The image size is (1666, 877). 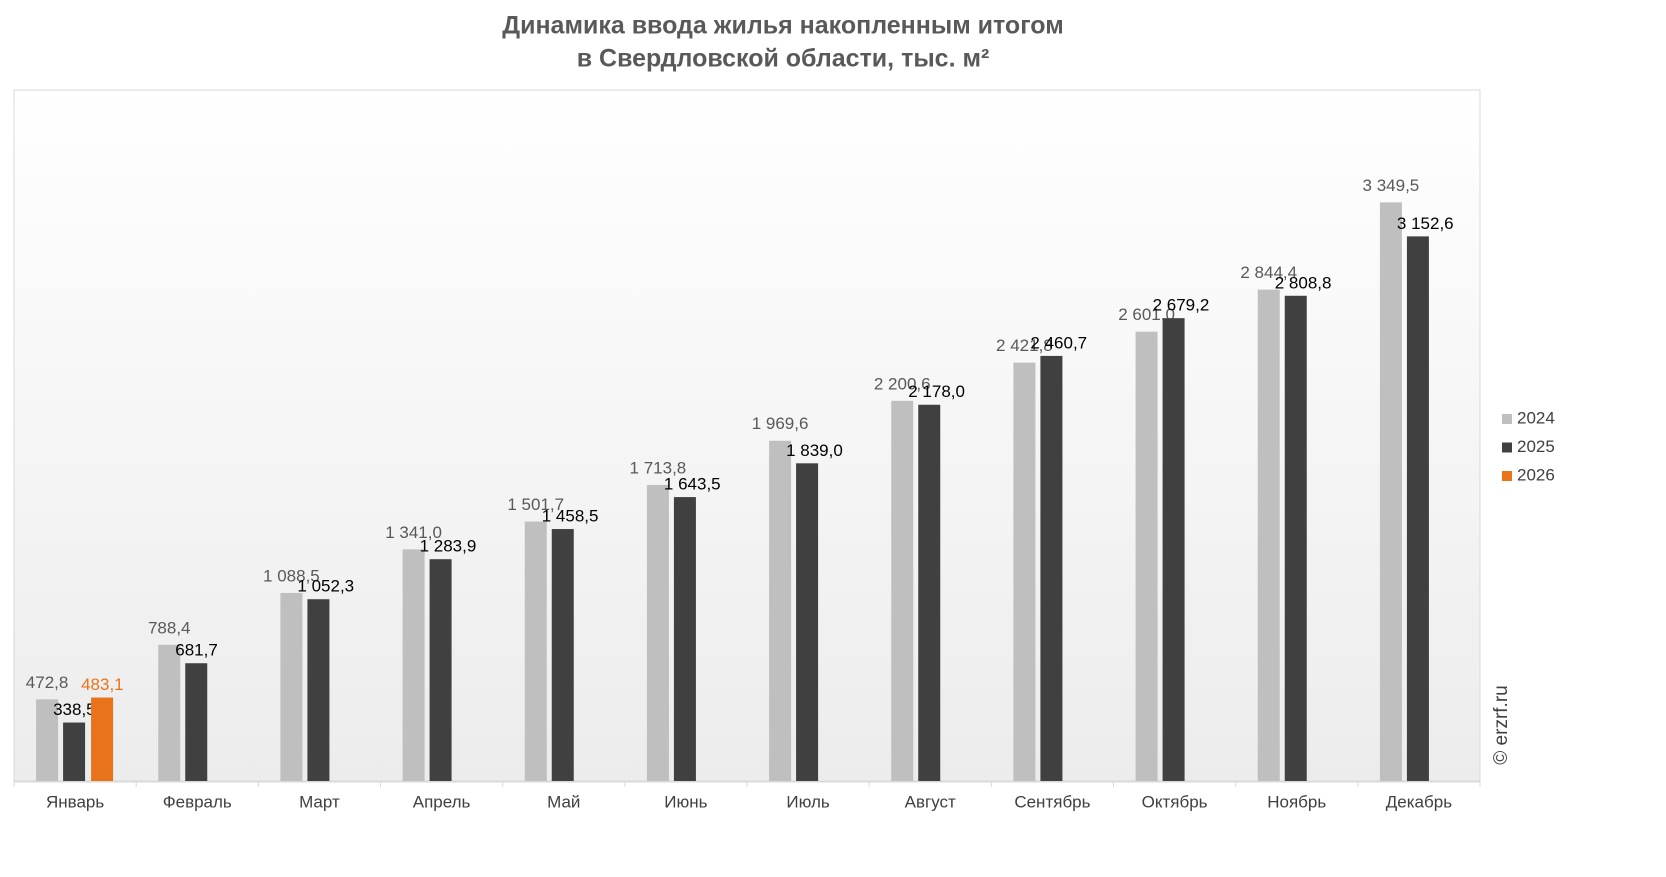 What do you see at coordinates (1391, 185) in the screenshot?
I see `data-label: 3 349,5` at bounding box center [1391, 185].